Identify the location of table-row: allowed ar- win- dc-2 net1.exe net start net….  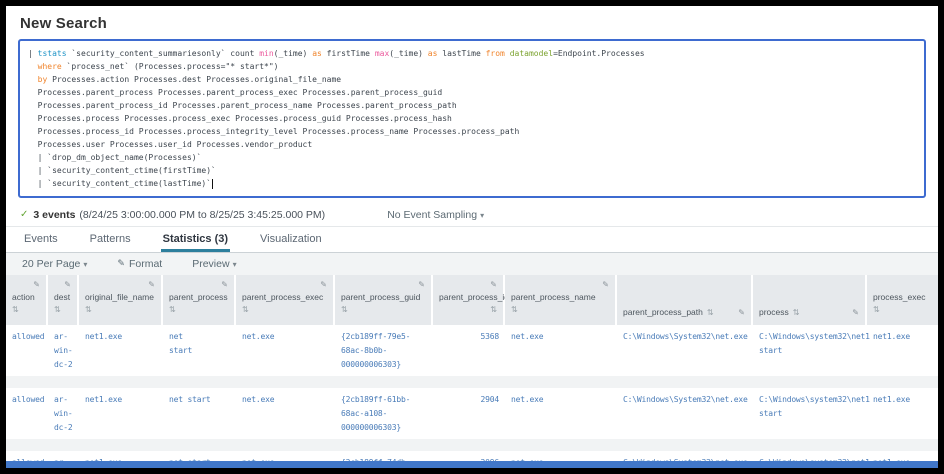
(472, 419).